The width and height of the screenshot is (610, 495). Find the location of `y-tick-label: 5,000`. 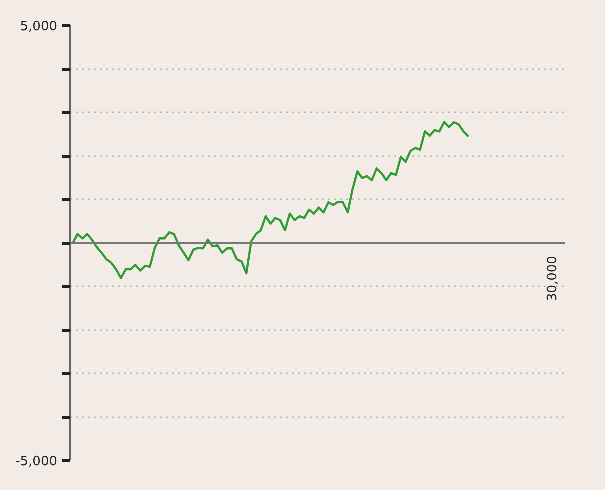

y-tick-label: 5,000 is located at coordinates (39, 27).